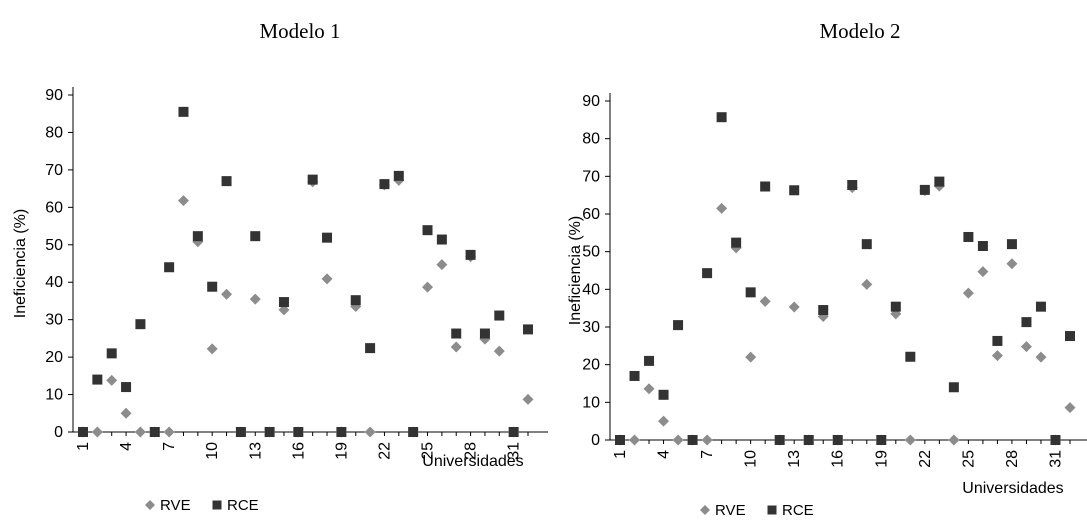 This screenshot has height=523, width=1087. What do you see at coordinates (751, 459) in the screenshot?
I see `x-tick-label: 10` at bounding box center [751, 459].